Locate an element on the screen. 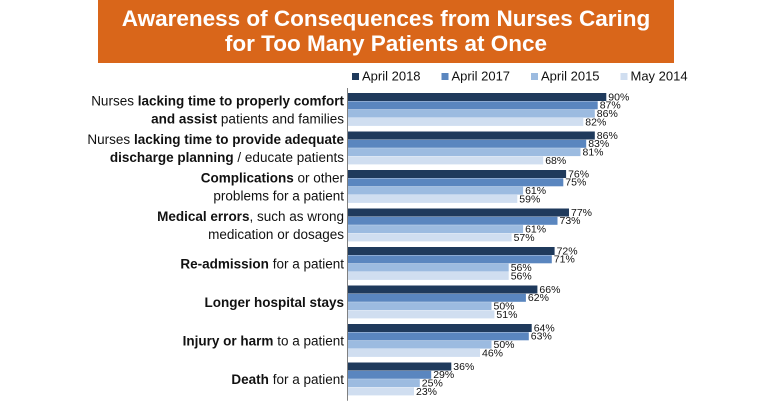 The image size is (772, 405). value-label-c5-s3: 56% is located at coordinates (521, 268).